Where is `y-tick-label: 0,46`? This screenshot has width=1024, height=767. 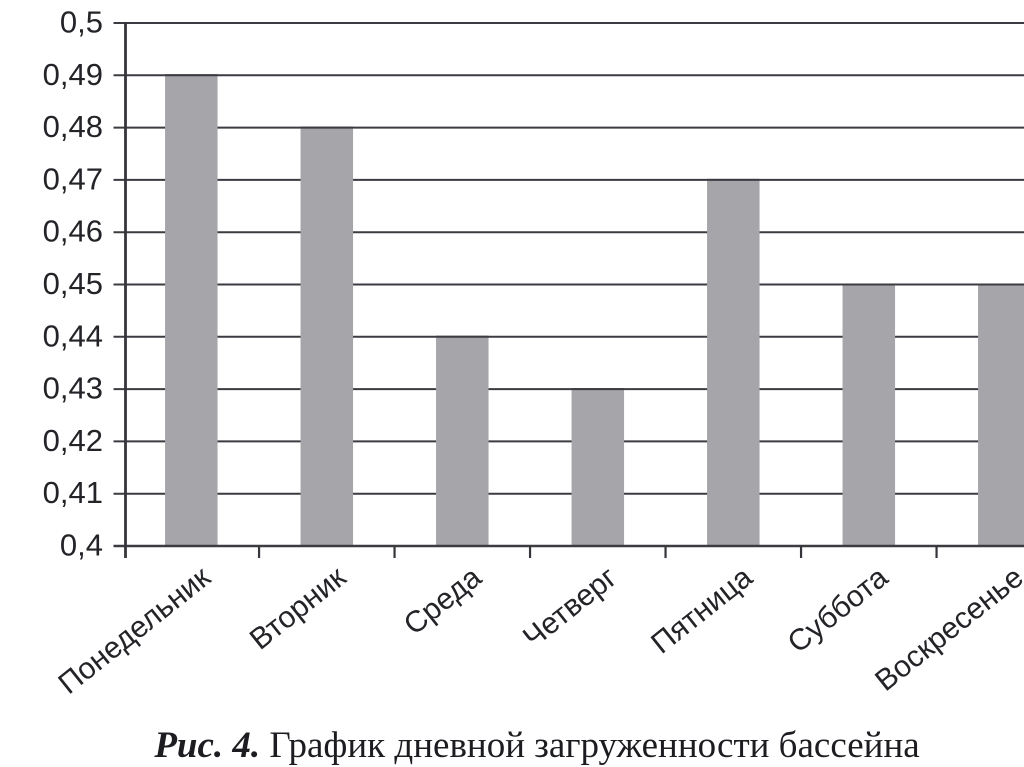 y-tick-label: 0,46 is located at coordinates (73, 231).